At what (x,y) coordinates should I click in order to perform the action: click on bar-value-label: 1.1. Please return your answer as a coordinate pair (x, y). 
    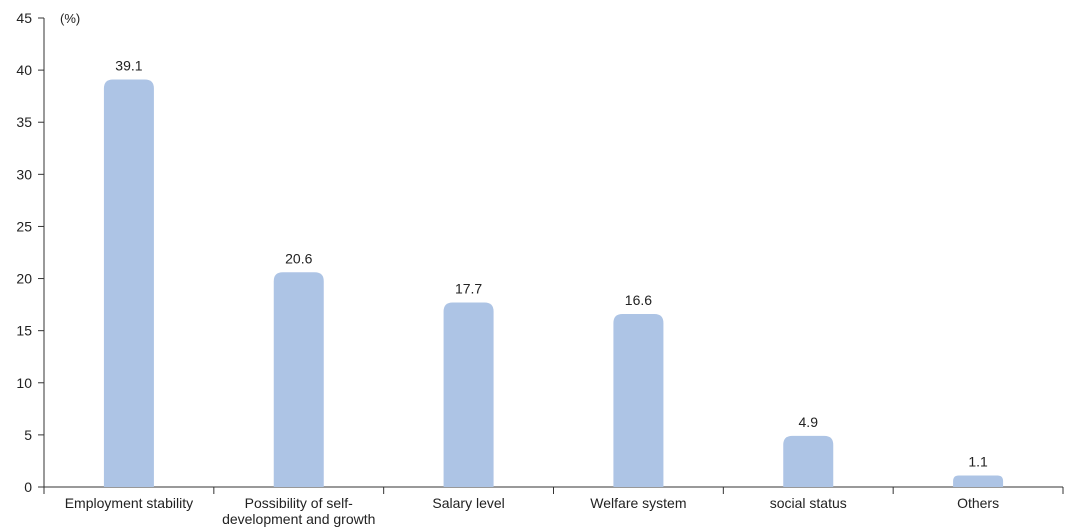
    Looking at the image, I should click on (978, 462).